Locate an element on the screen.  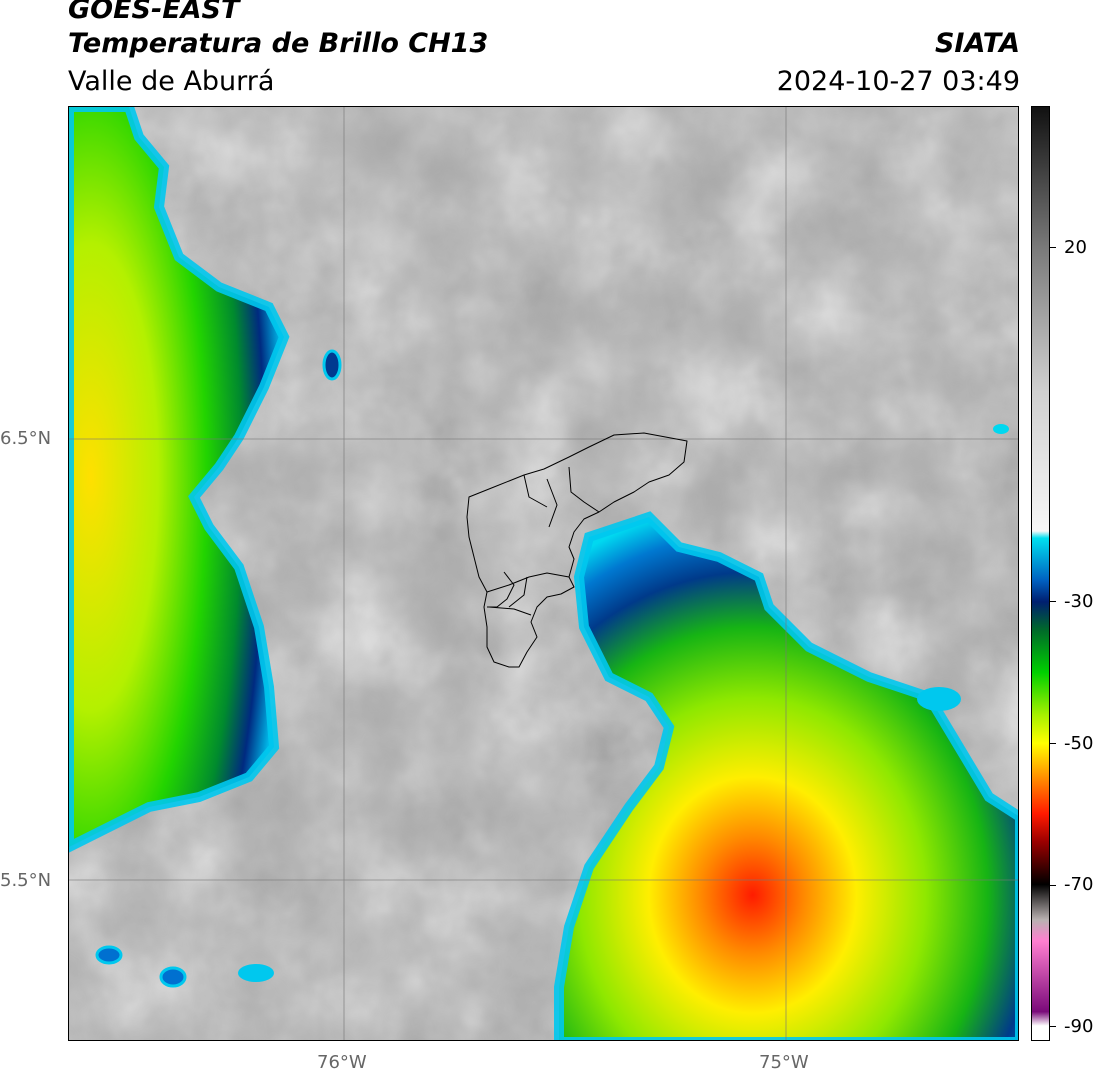
municipal-boundaries is located at coordinates (577, 550).